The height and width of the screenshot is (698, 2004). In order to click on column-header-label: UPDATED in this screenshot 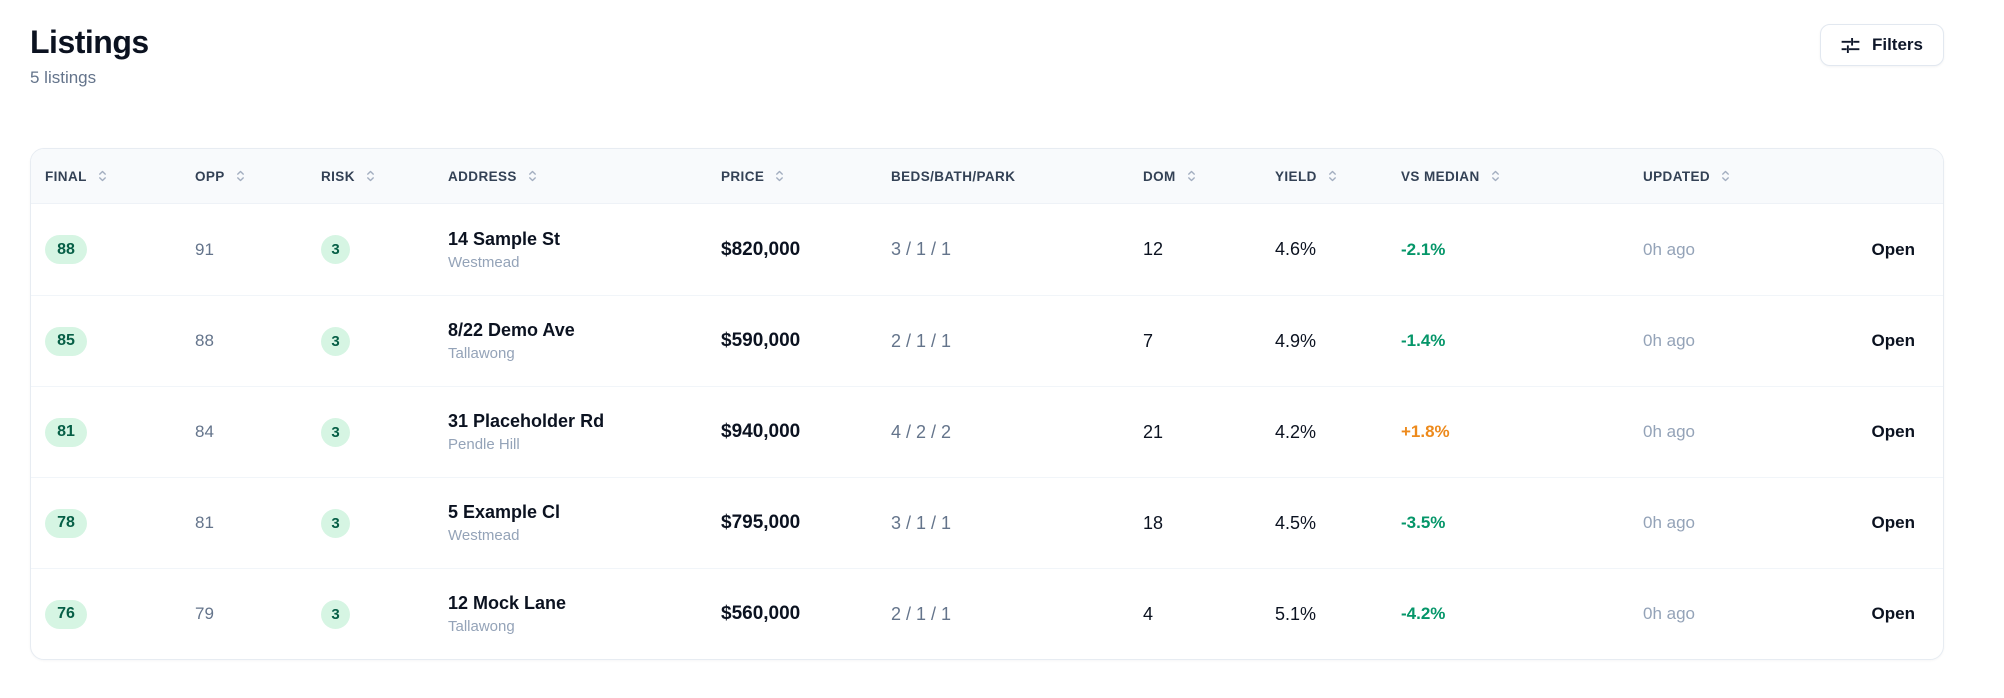, I will do `click(1677, 176)`.